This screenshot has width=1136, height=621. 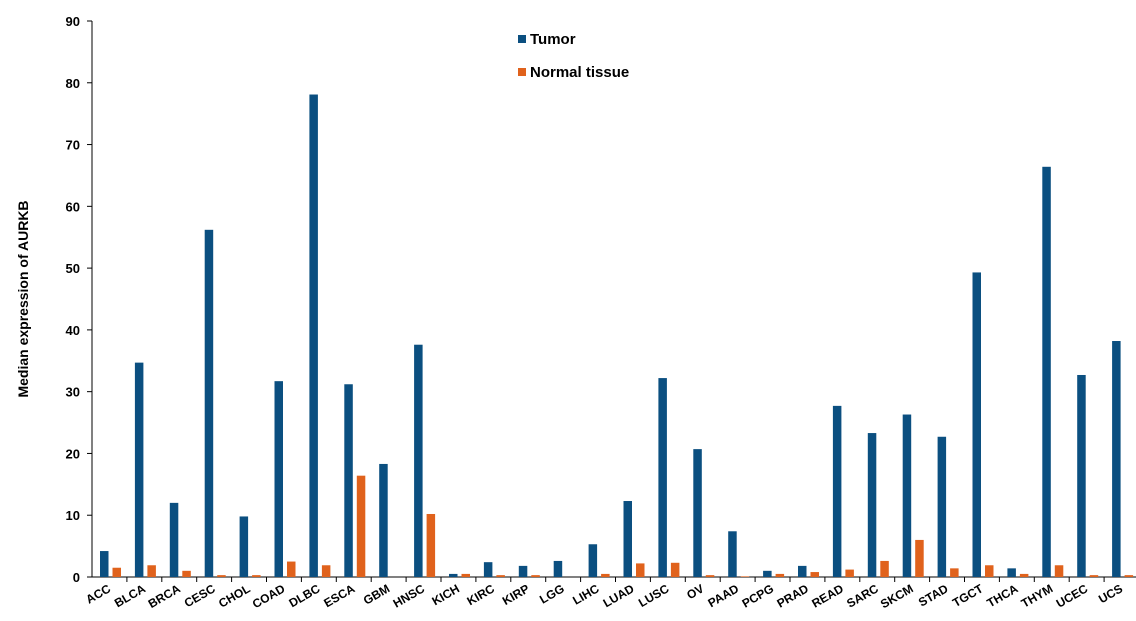 I want to click on y-tick-label: 50, so click(x=73, y=268).